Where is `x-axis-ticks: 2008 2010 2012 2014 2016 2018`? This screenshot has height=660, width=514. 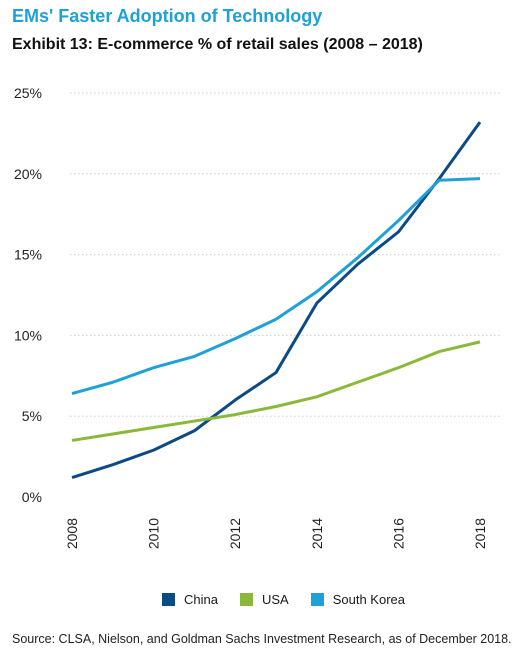
x-axis-ticks: 2008 2010 2012 2014 2016 2018 is located at coordinates (276, 533).